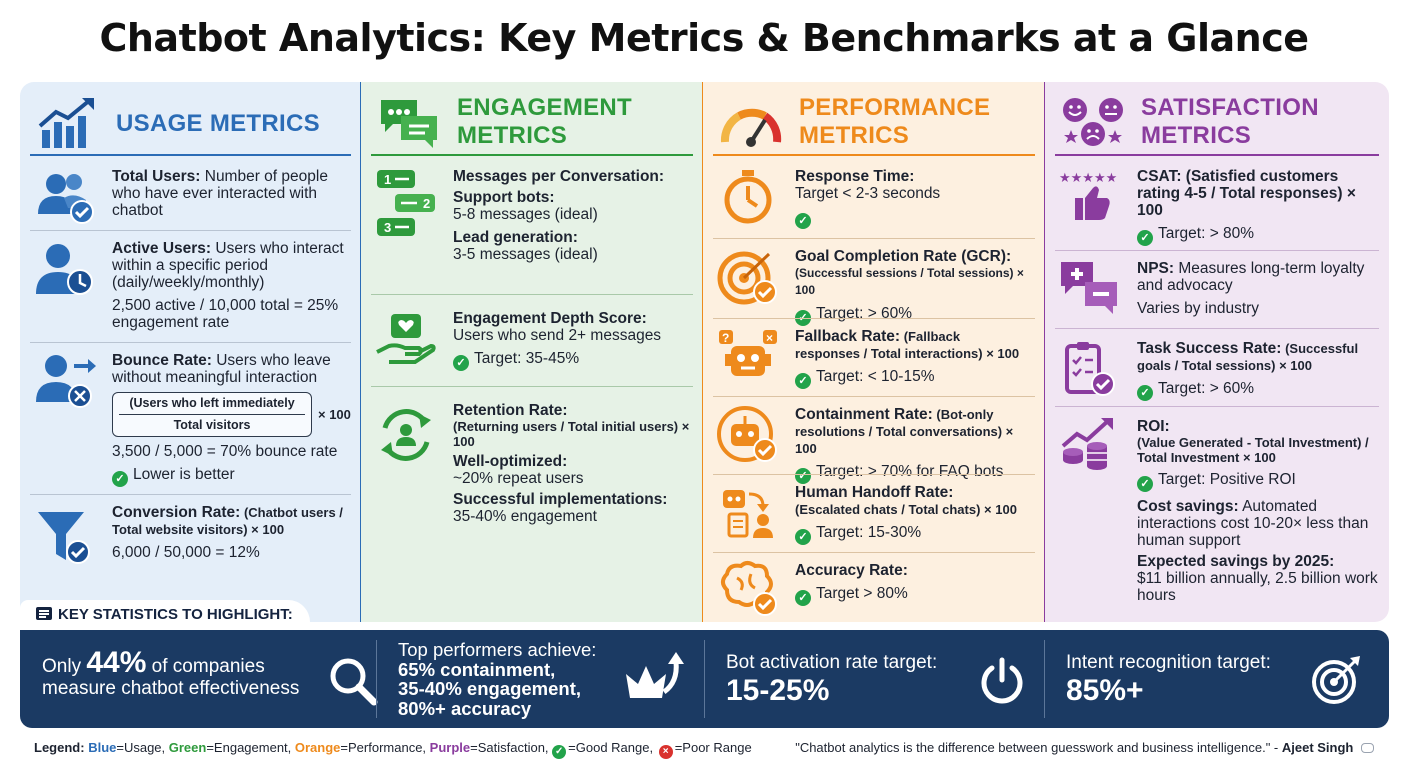 This screenshot has height=768, width=1408. What do you see at coordinates (1002, 680) in the screenshot?
I see `power-icon` at bounding box center [1002, 680].